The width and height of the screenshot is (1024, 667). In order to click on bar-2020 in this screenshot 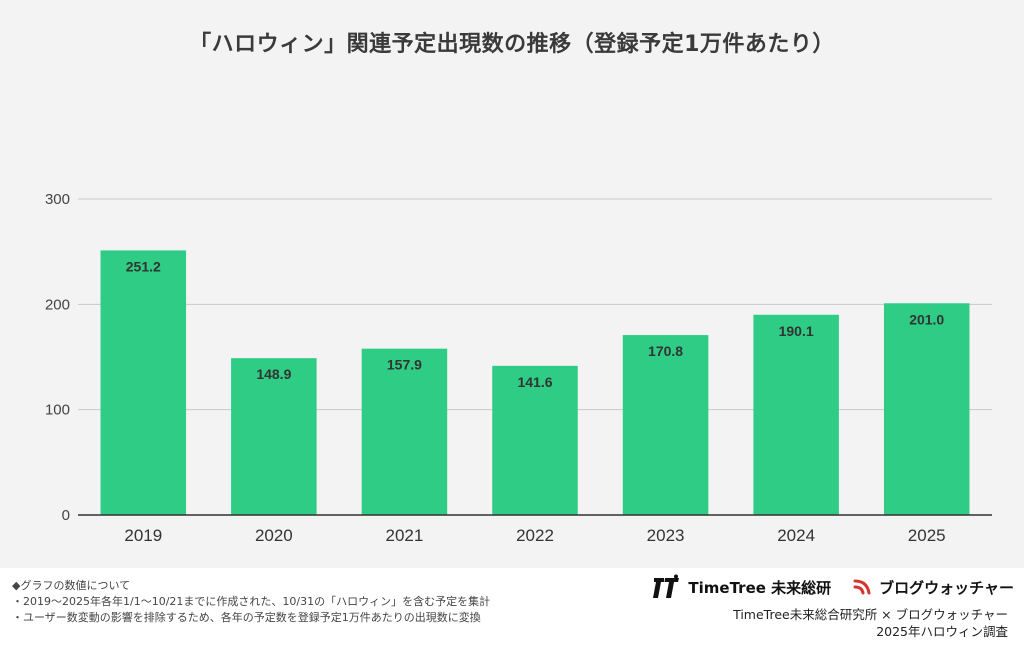, I will do `click(274, 436)`.